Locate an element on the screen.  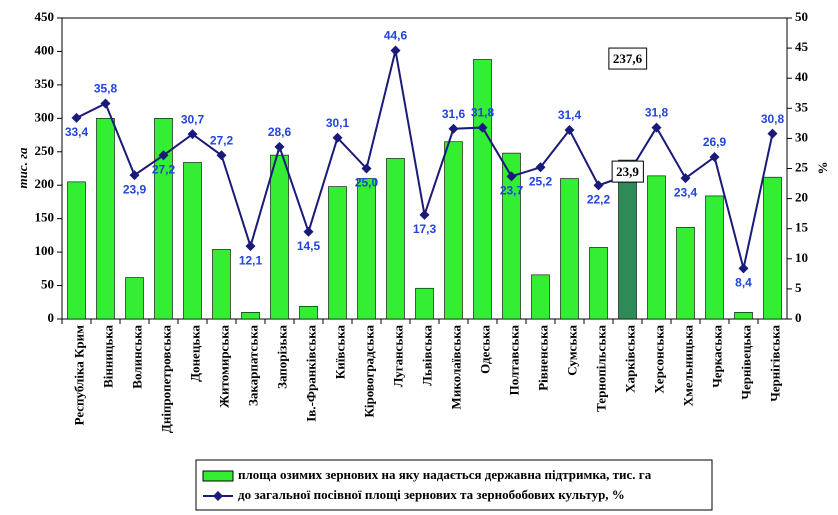
y2-tick-label: 0 is located at coordinates (798, 317).